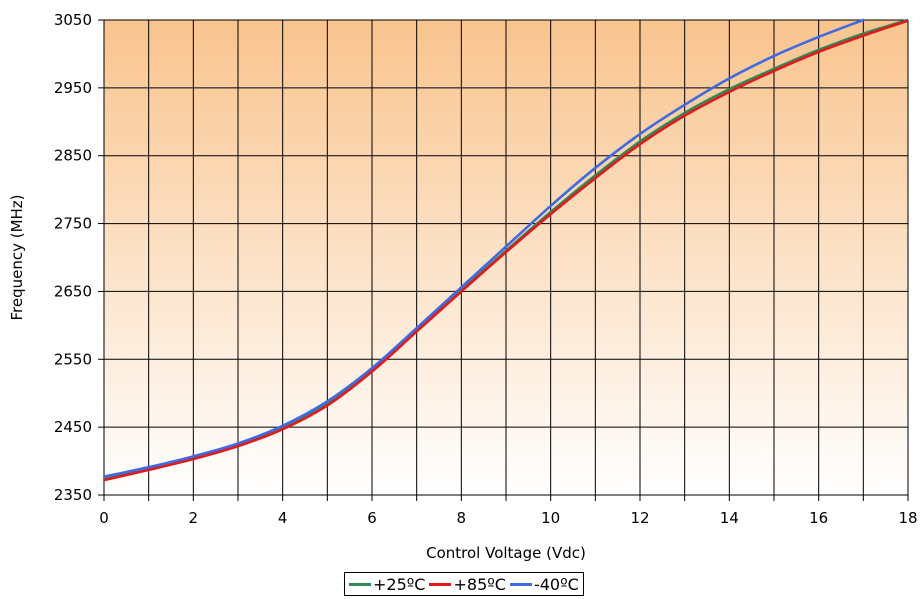 This screenshot has height=599, width=922. What do you see at coordinates (639, 518) in the screenshot?
I see `x-tick-label: 12` at bounding box center [639, 518].